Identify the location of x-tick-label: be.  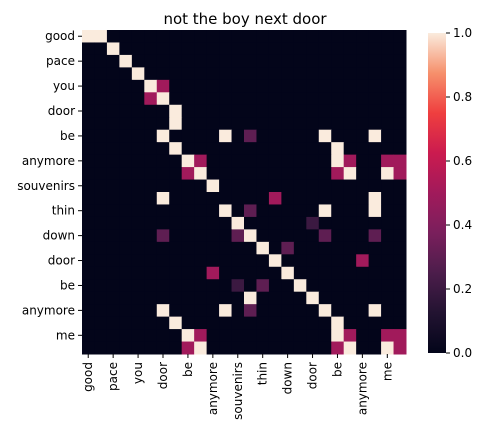
(337, 369).